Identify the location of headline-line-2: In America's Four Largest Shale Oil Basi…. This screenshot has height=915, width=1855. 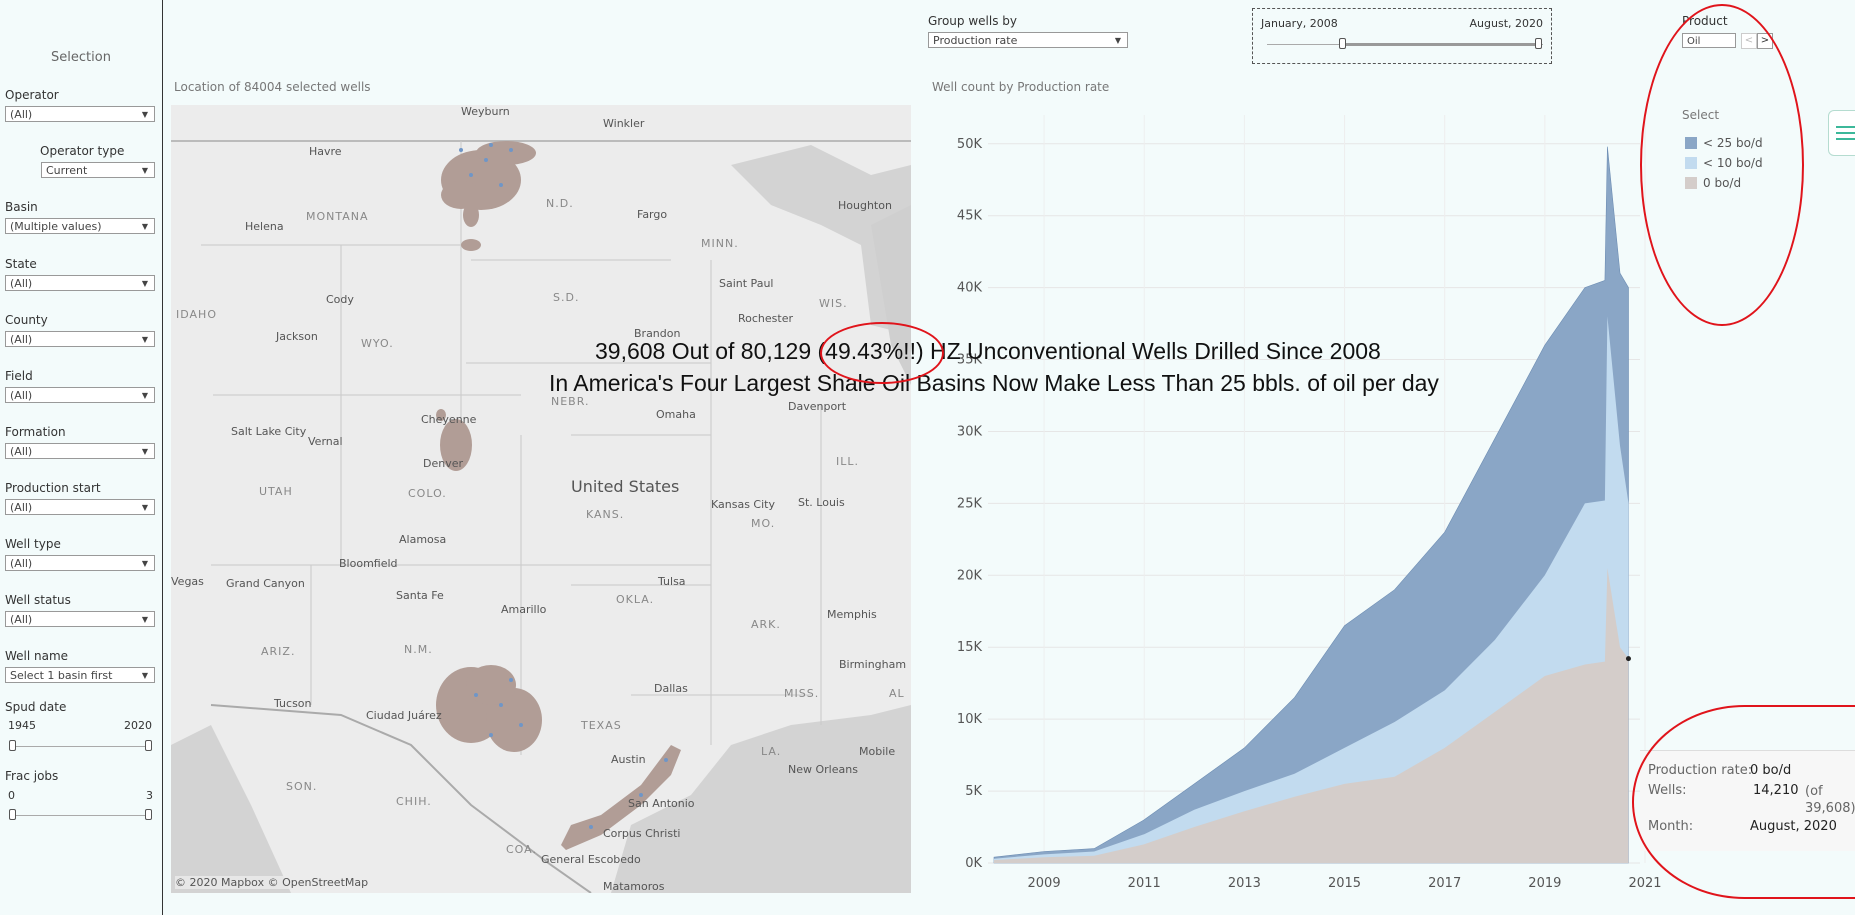
(994, 383).